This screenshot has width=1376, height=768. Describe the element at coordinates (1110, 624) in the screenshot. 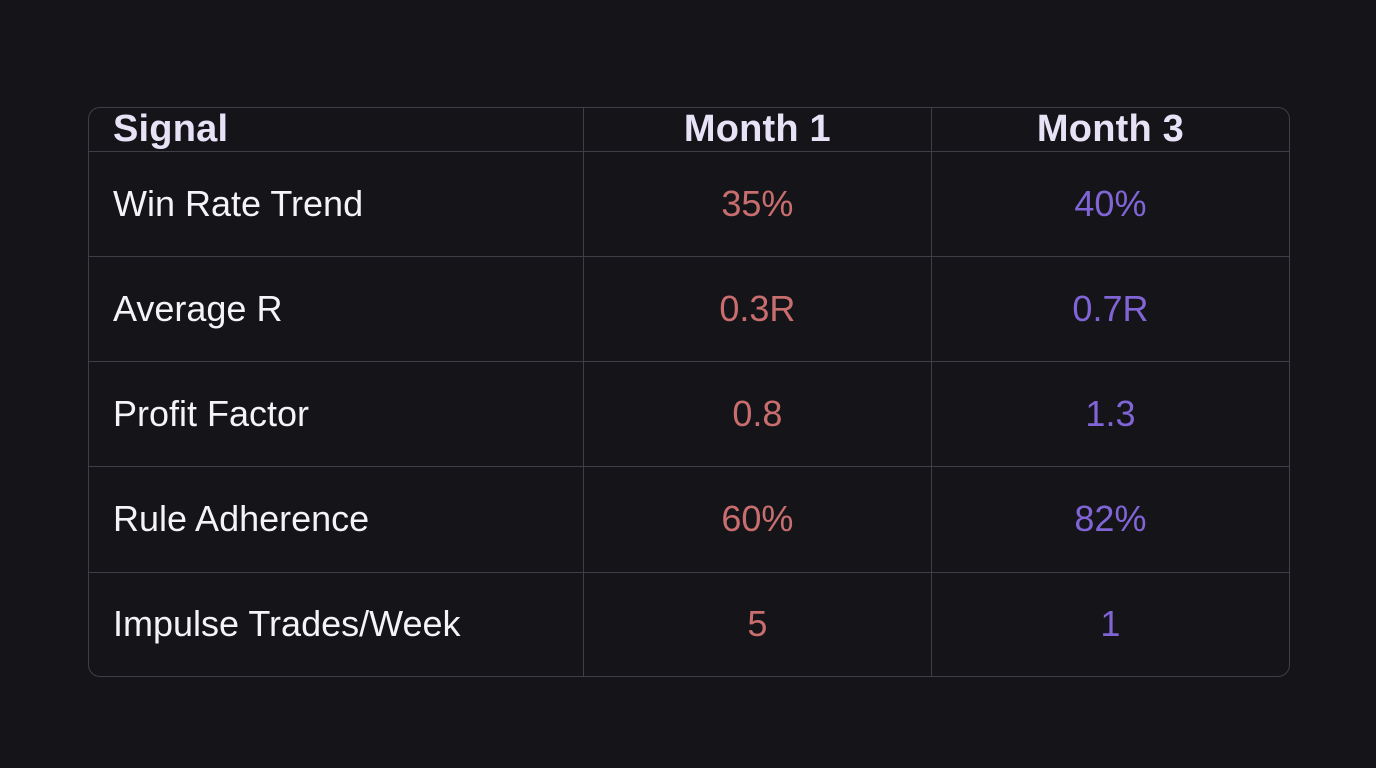

I see `impulse-trades-week-month3-value: 1` at that location.